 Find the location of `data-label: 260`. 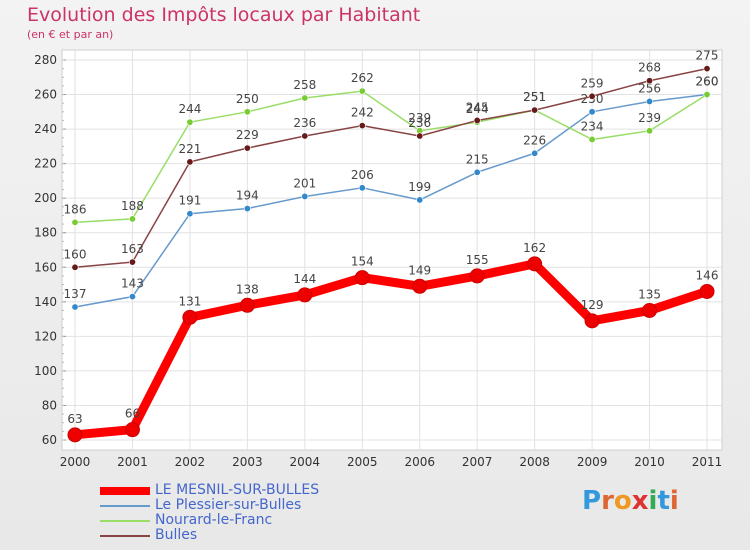

data-label: 260 is located at coordinates (707, 82).